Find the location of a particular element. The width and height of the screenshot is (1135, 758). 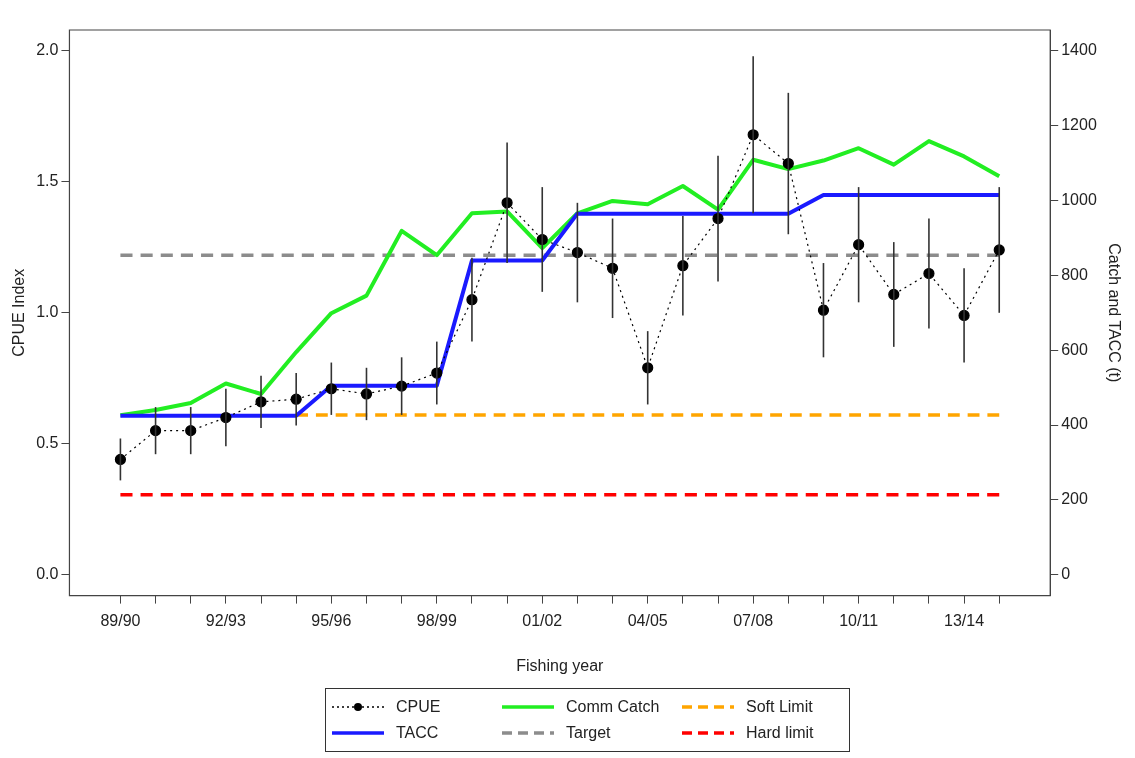

legend-label: TACC is located at coordinates (417, 733).